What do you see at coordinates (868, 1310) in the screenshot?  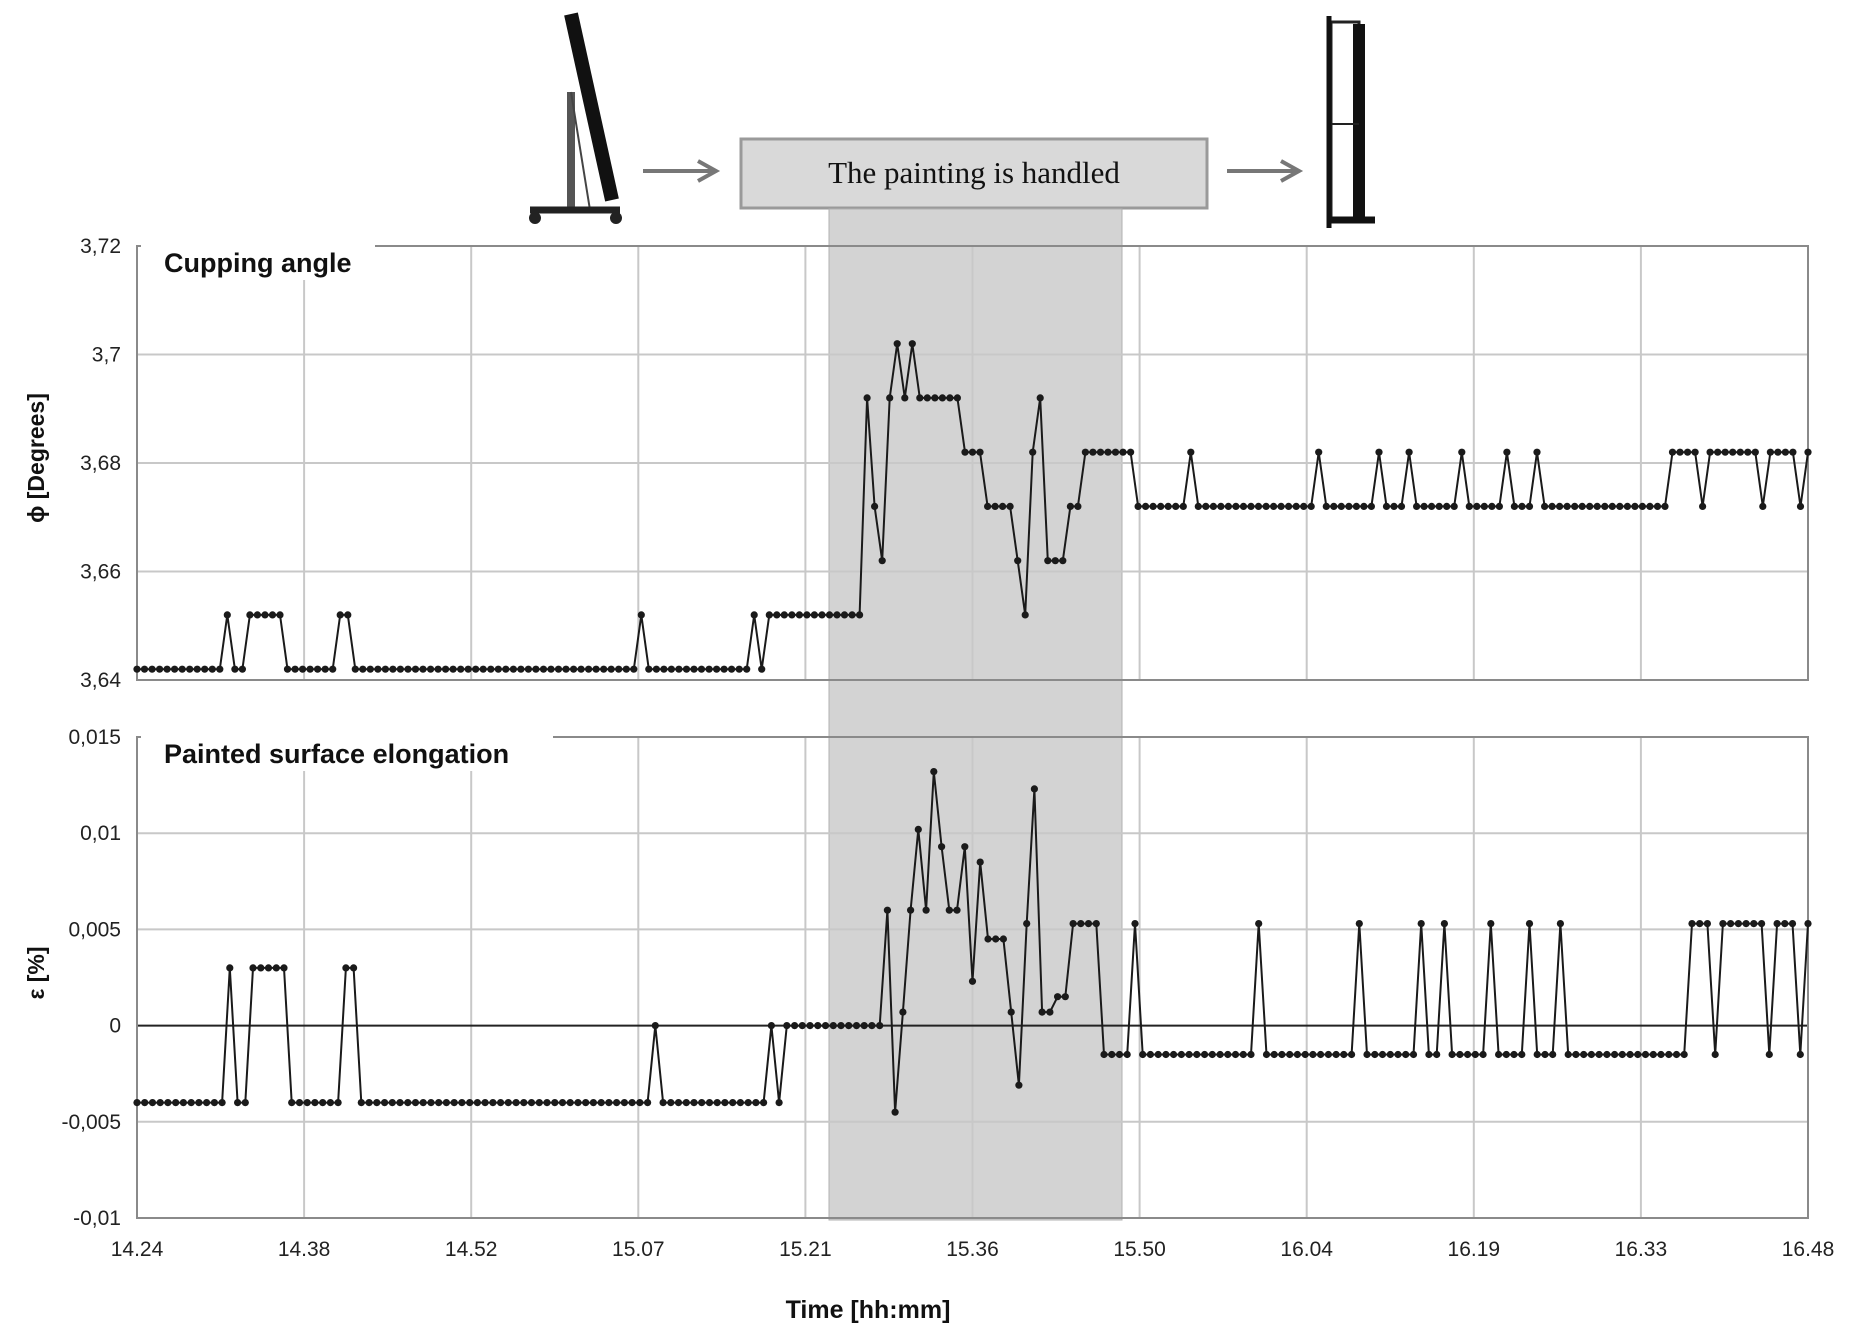 I see `x-axis-label: Time [hh:mm]` at bounding box center [868, 1310].